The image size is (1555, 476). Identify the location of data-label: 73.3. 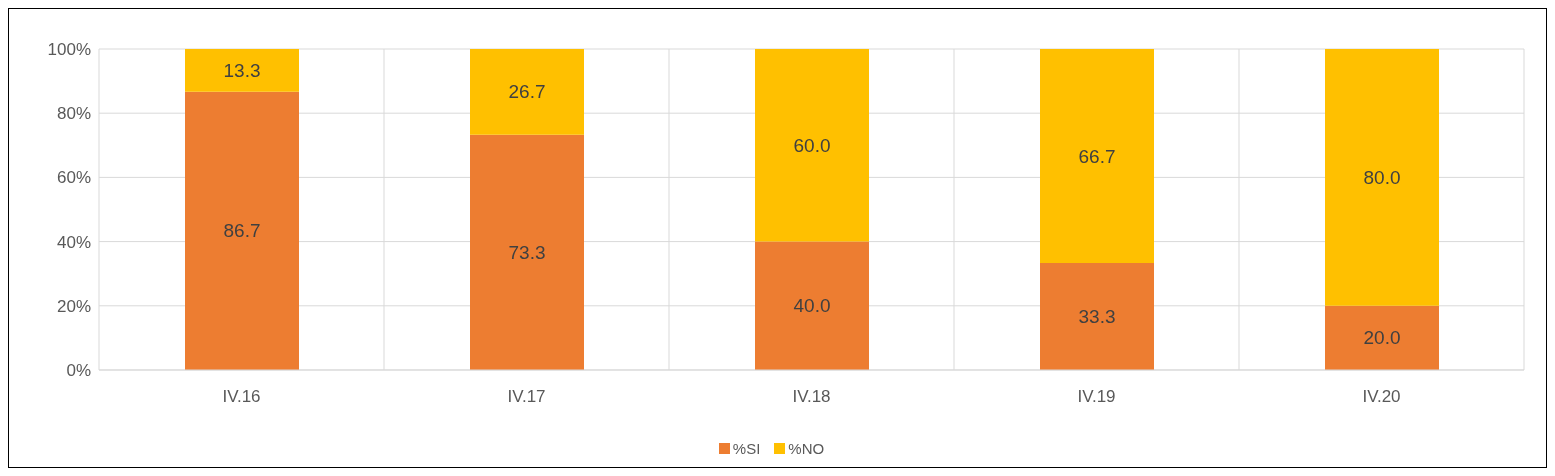
(527, 252).